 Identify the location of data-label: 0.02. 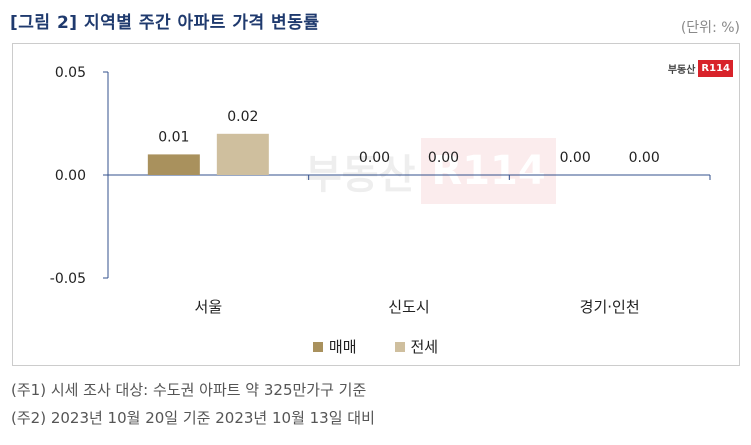
(242, 117).